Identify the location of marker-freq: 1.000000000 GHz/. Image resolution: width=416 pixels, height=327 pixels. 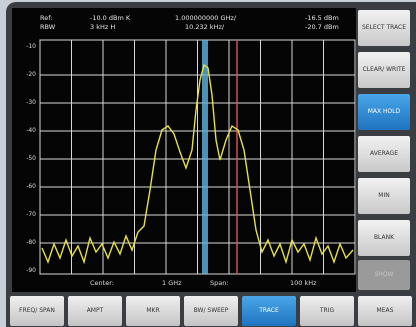
(206, 18).